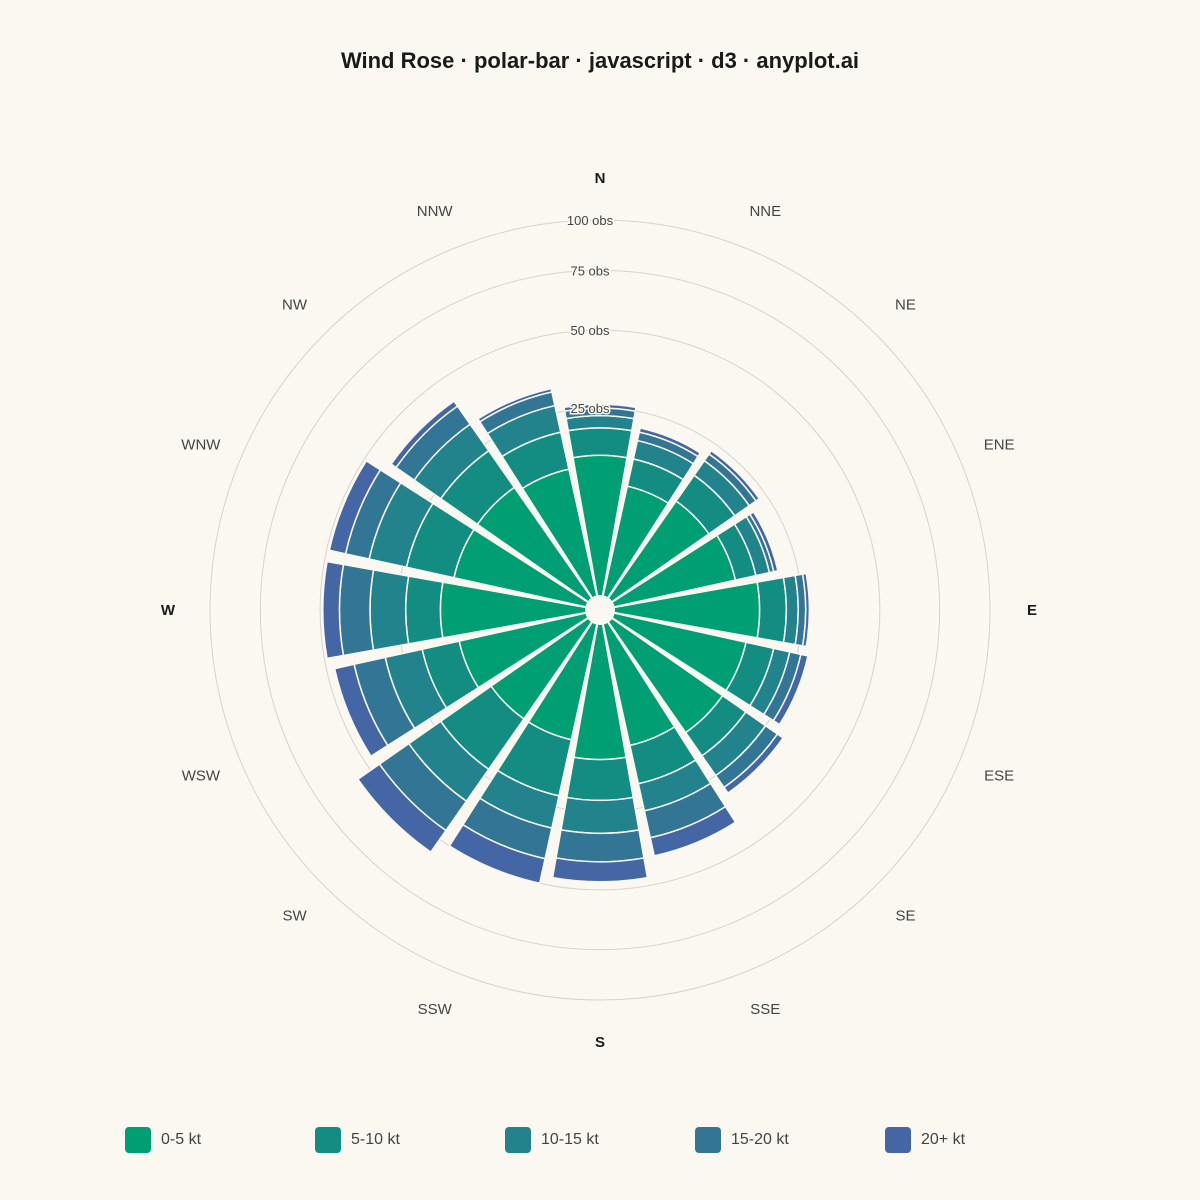 This screenshot has height=1200, width=1200. I want to click on direction-label-nw: NW, so click(295, 305).